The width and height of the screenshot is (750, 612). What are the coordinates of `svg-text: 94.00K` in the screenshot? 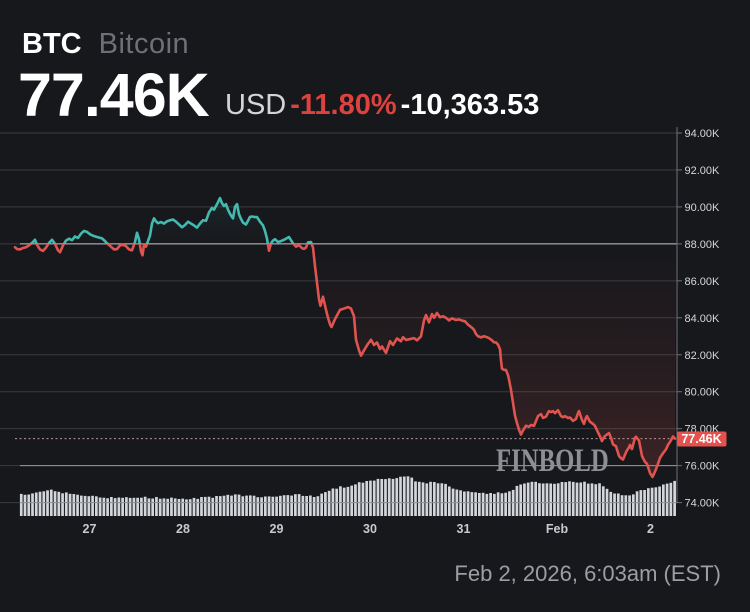 It's located at (703, 134).